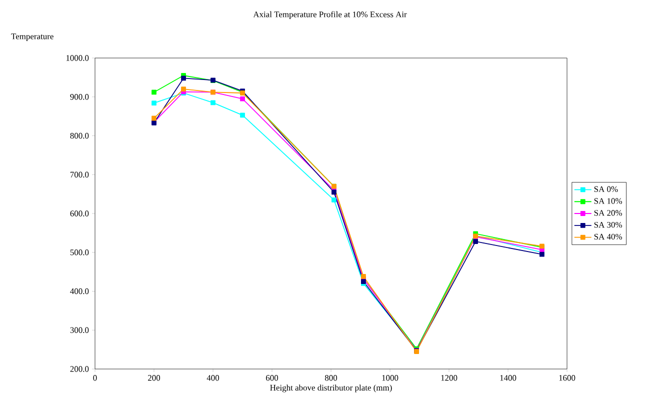 The image size is (647, 419). I want to click on x-tick-label: 0, so click(95, 378).